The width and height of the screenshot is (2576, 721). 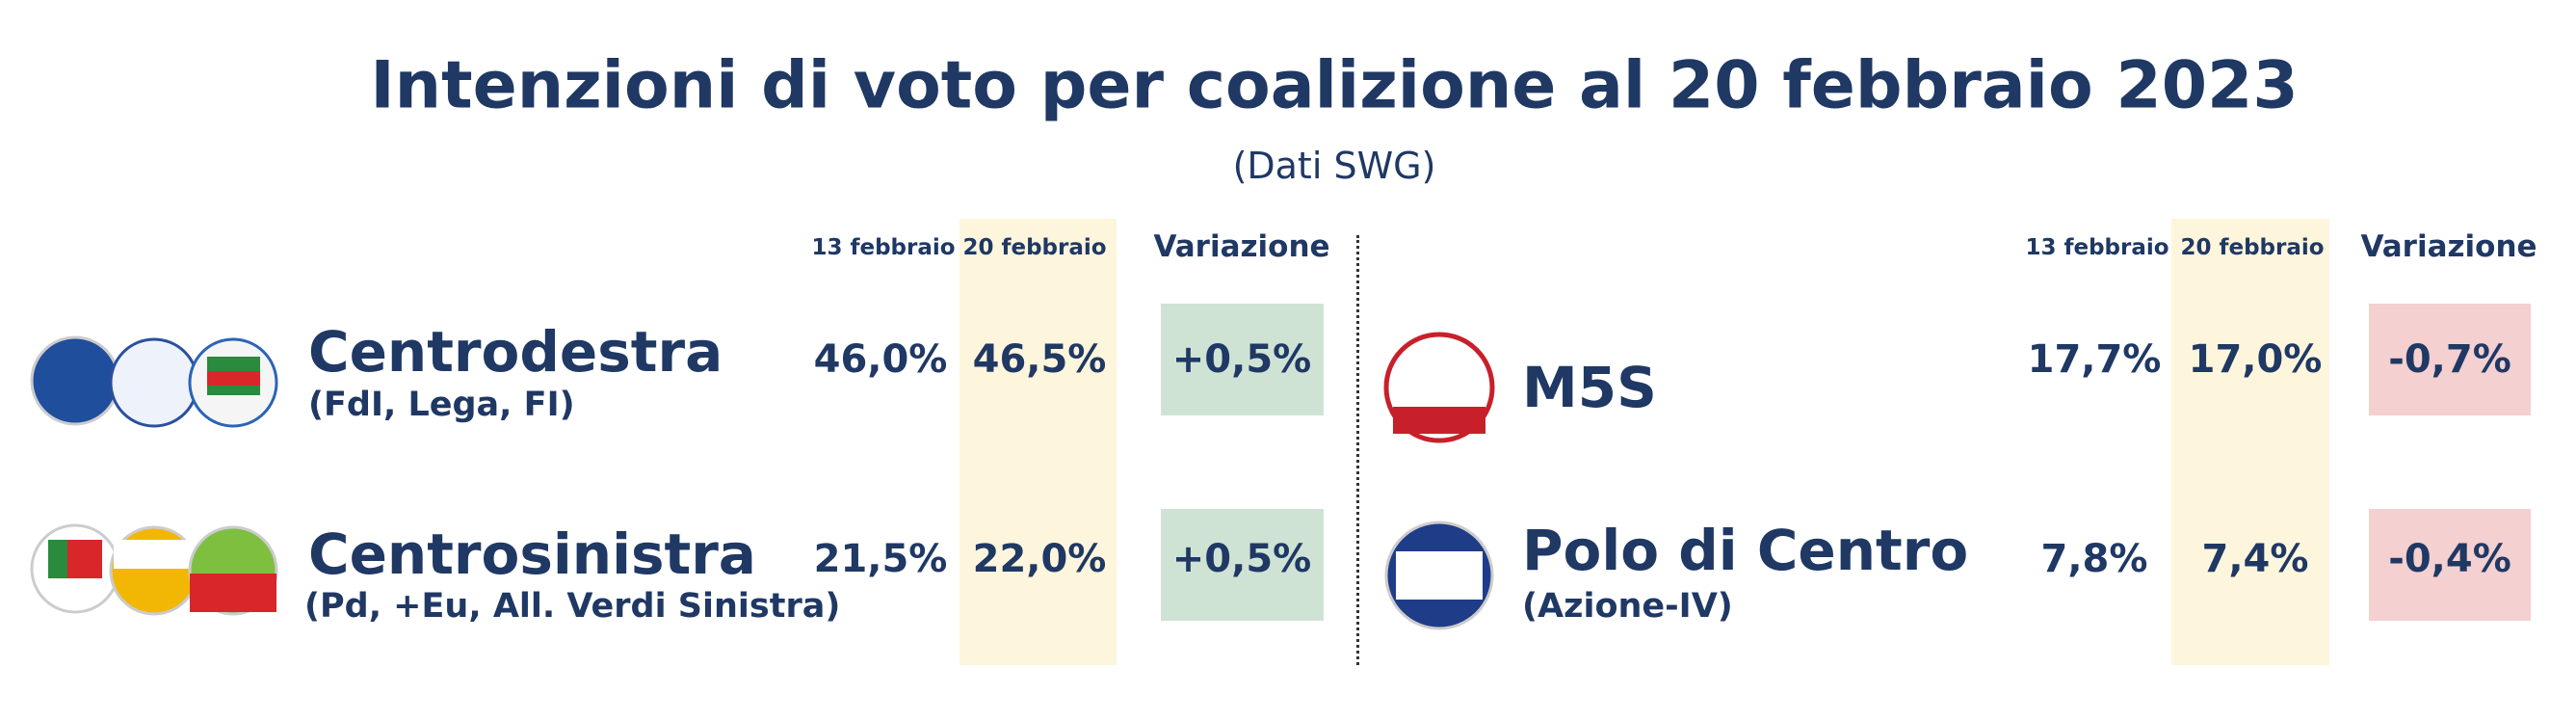 I want to click on value: 22,0%, so click(x=1039, y=559).